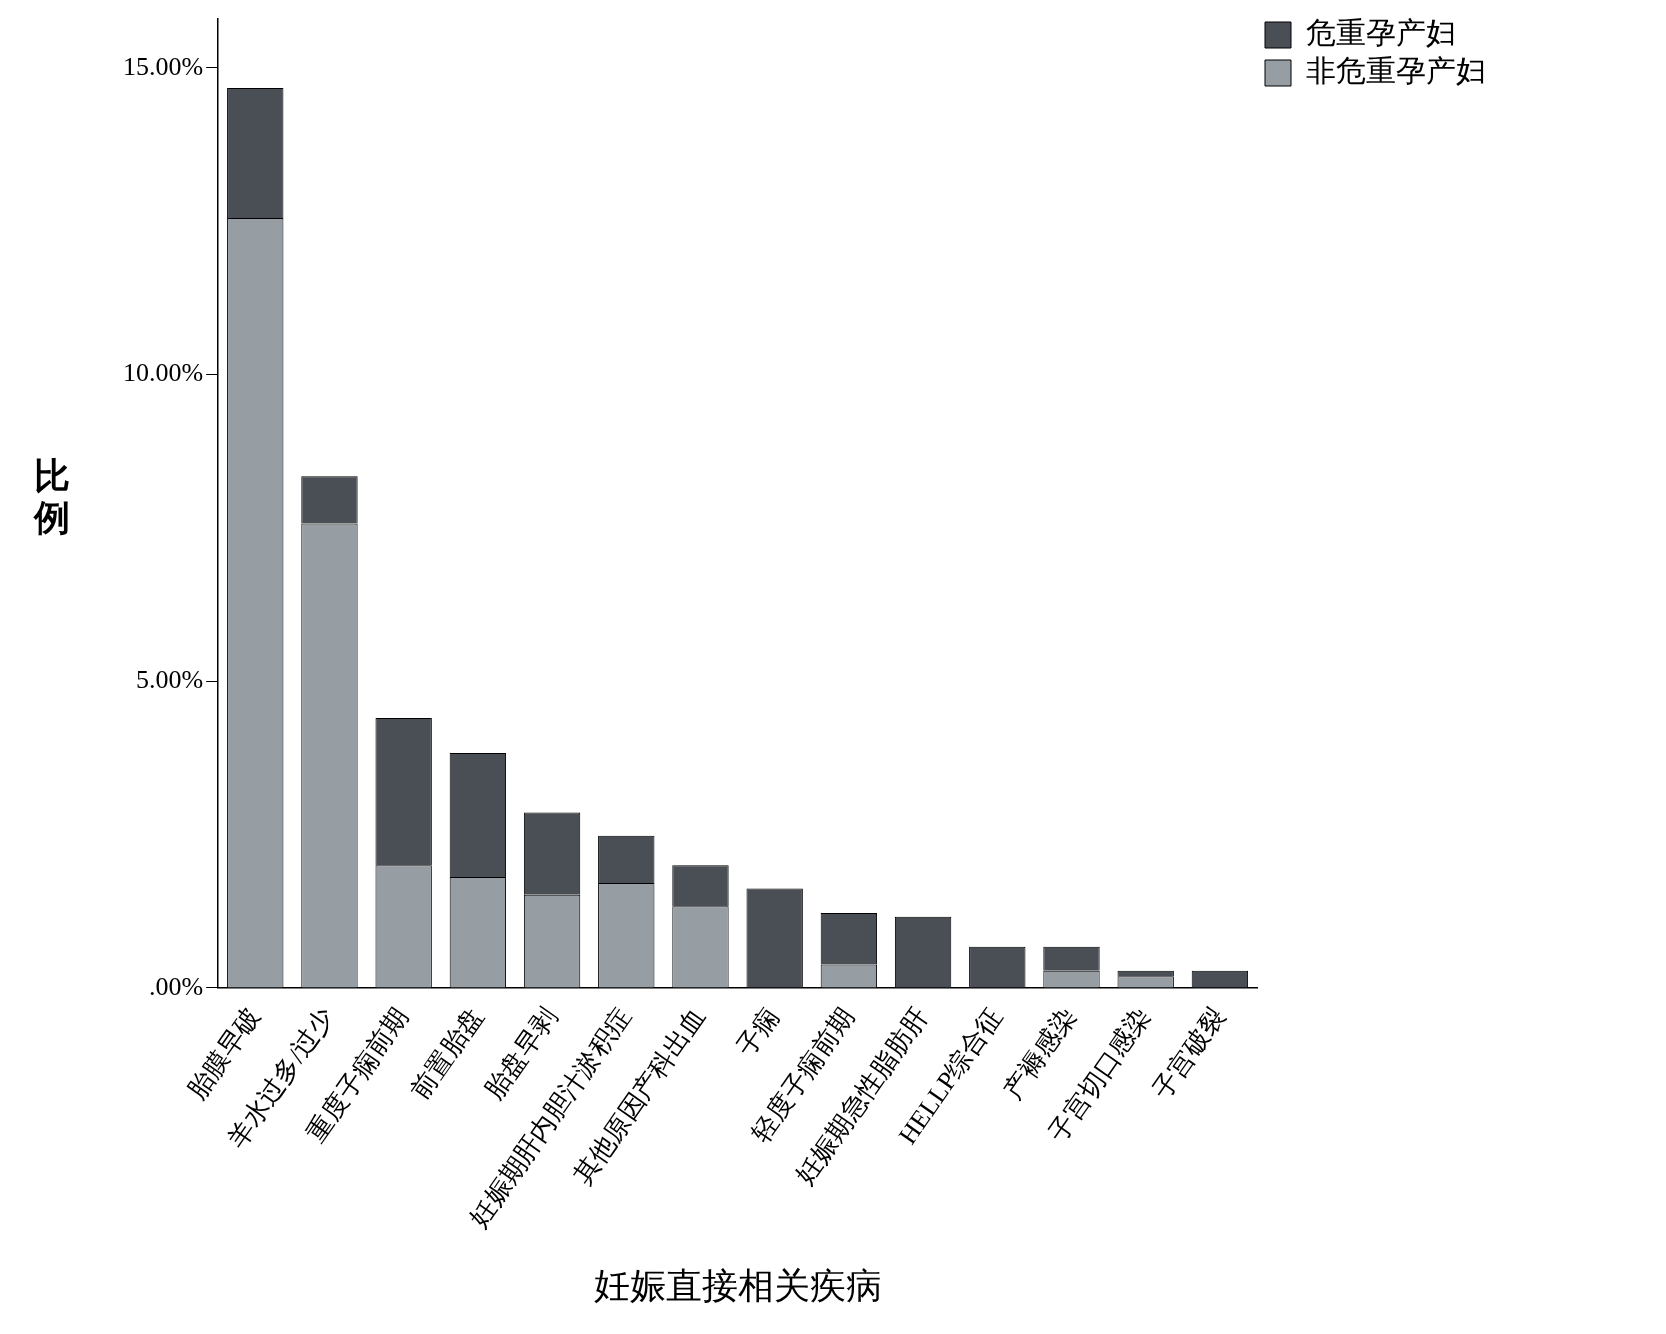  I want to click on y-axis-title: 比例, so click(52, 497).